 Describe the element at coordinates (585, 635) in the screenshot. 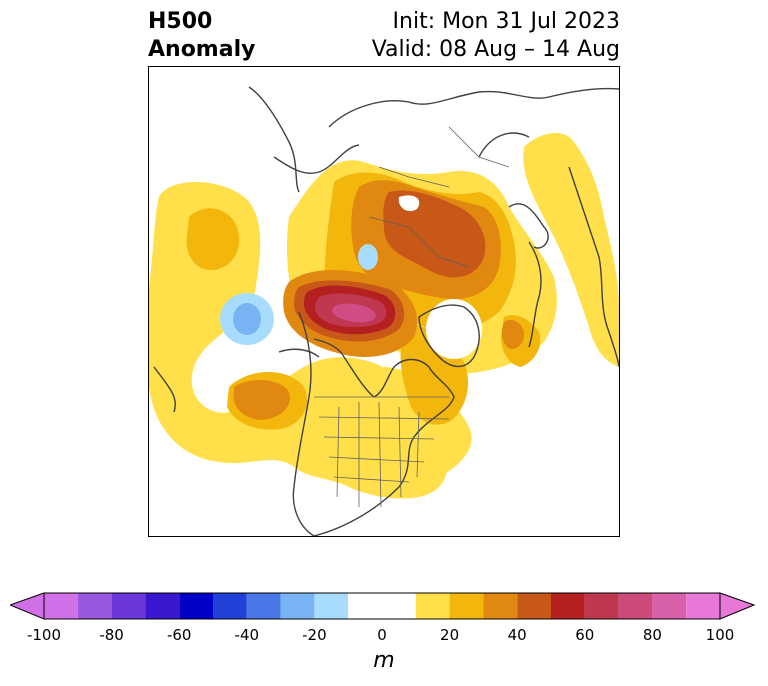

I see `colorbar-tick-label: 60` at that location.